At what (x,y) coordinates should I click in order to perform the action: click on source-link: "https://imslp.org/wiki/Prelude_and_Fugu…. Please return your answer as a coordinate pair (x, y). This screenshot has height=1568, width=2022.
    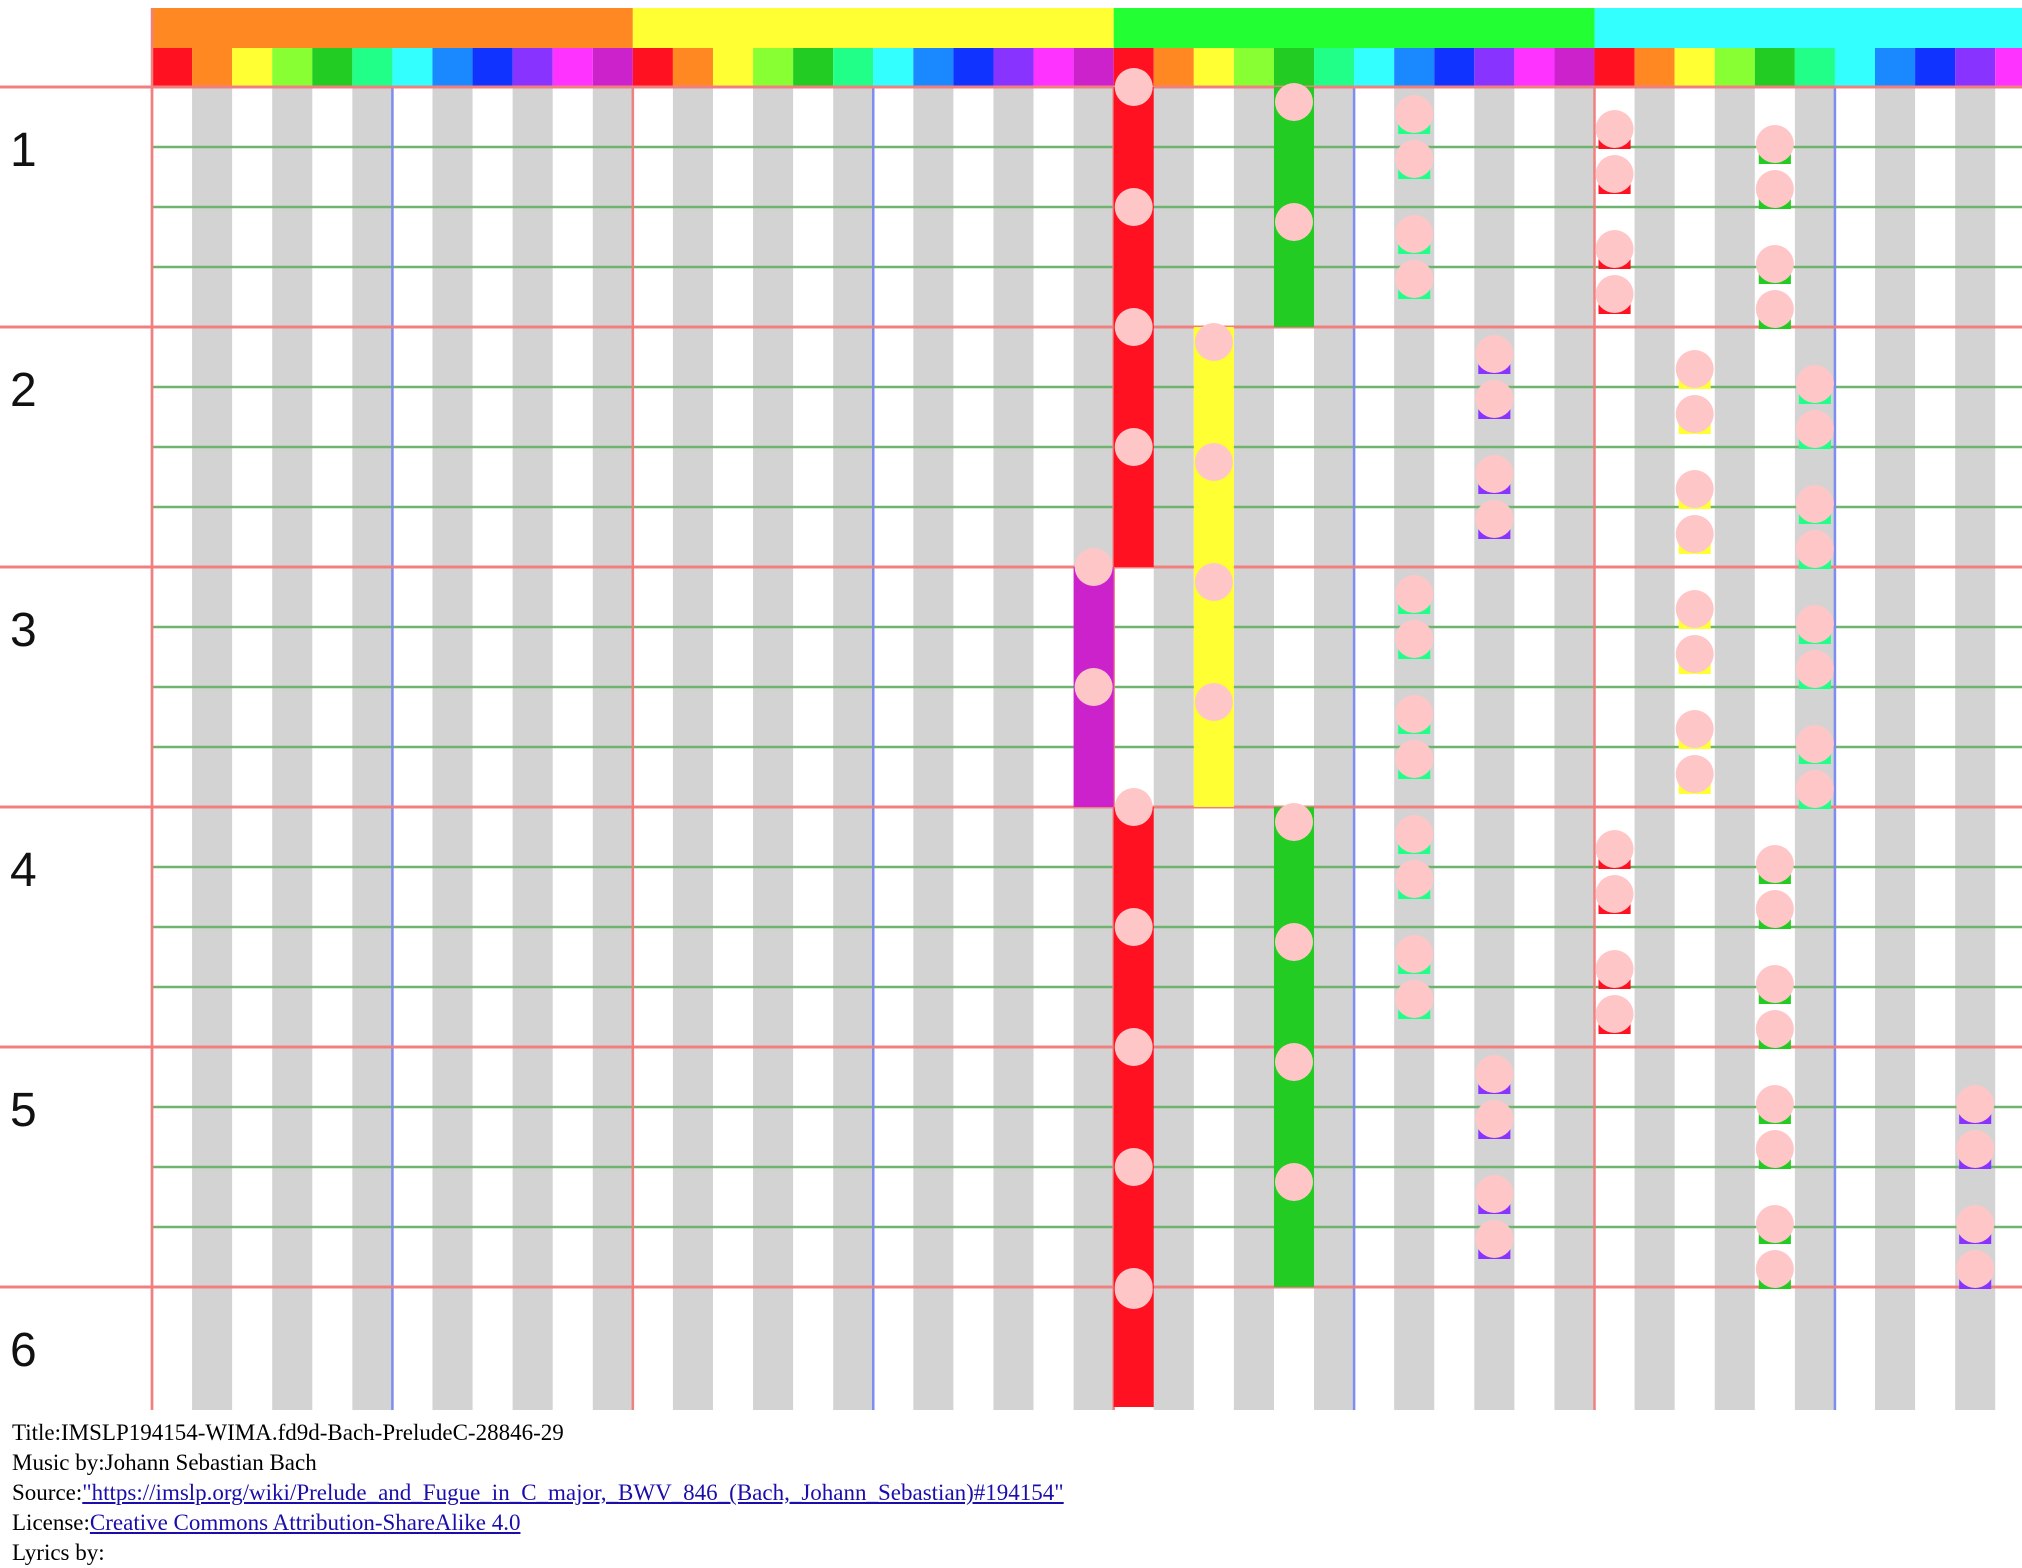
    Looking at the image, I should click on (573, 1492).